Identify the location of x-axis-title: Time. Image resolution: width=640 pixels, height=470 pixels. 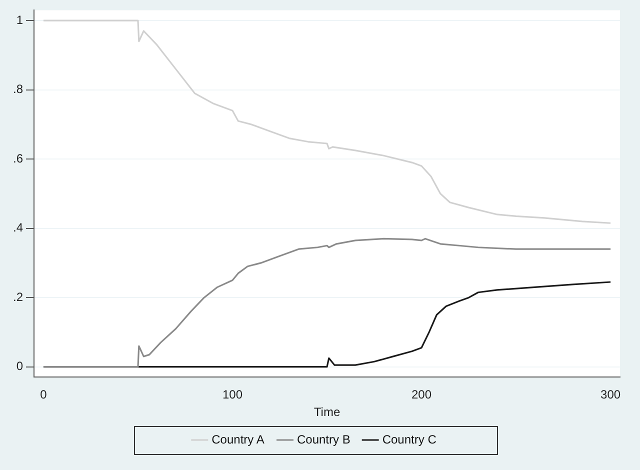
(327, 412).